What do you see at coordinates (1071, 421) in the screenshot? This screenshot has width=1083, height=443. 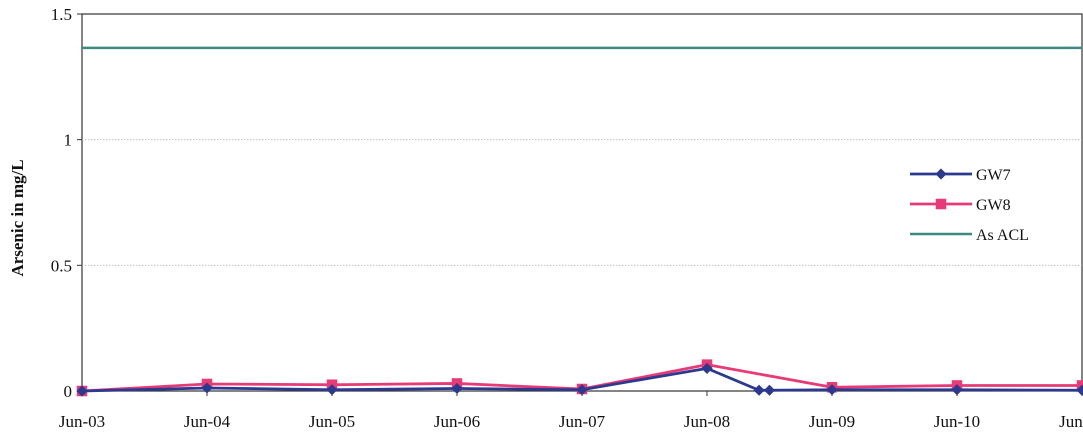 I see `x-tick-label-8: Jun-11` at bounding box center [1071, 421].